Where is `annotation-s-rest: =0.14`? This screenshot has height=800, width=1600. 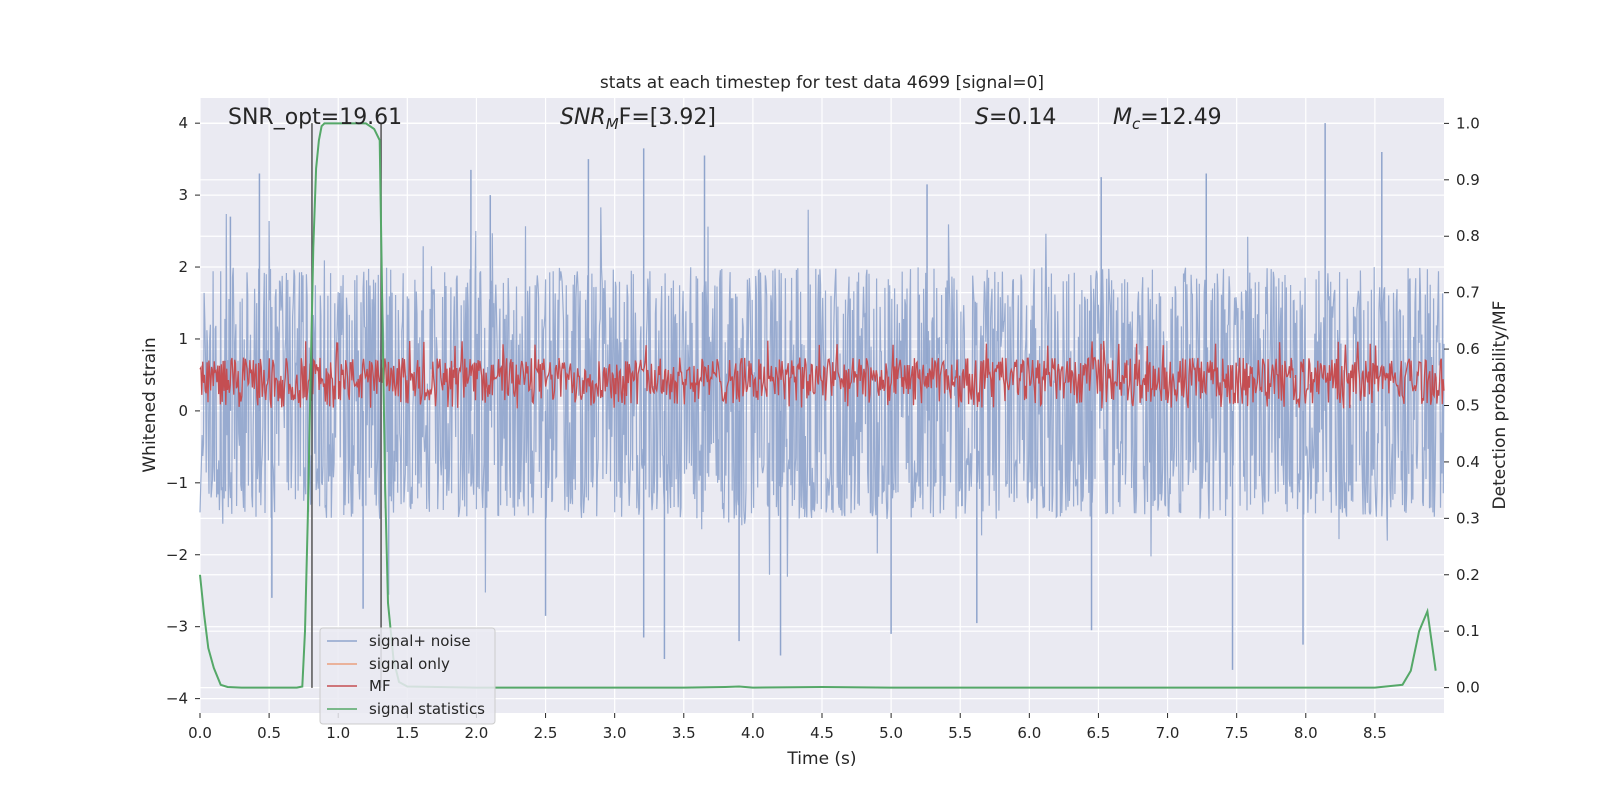
annotation-s-rest: =0.14 is located at coordinates (1022, 117).